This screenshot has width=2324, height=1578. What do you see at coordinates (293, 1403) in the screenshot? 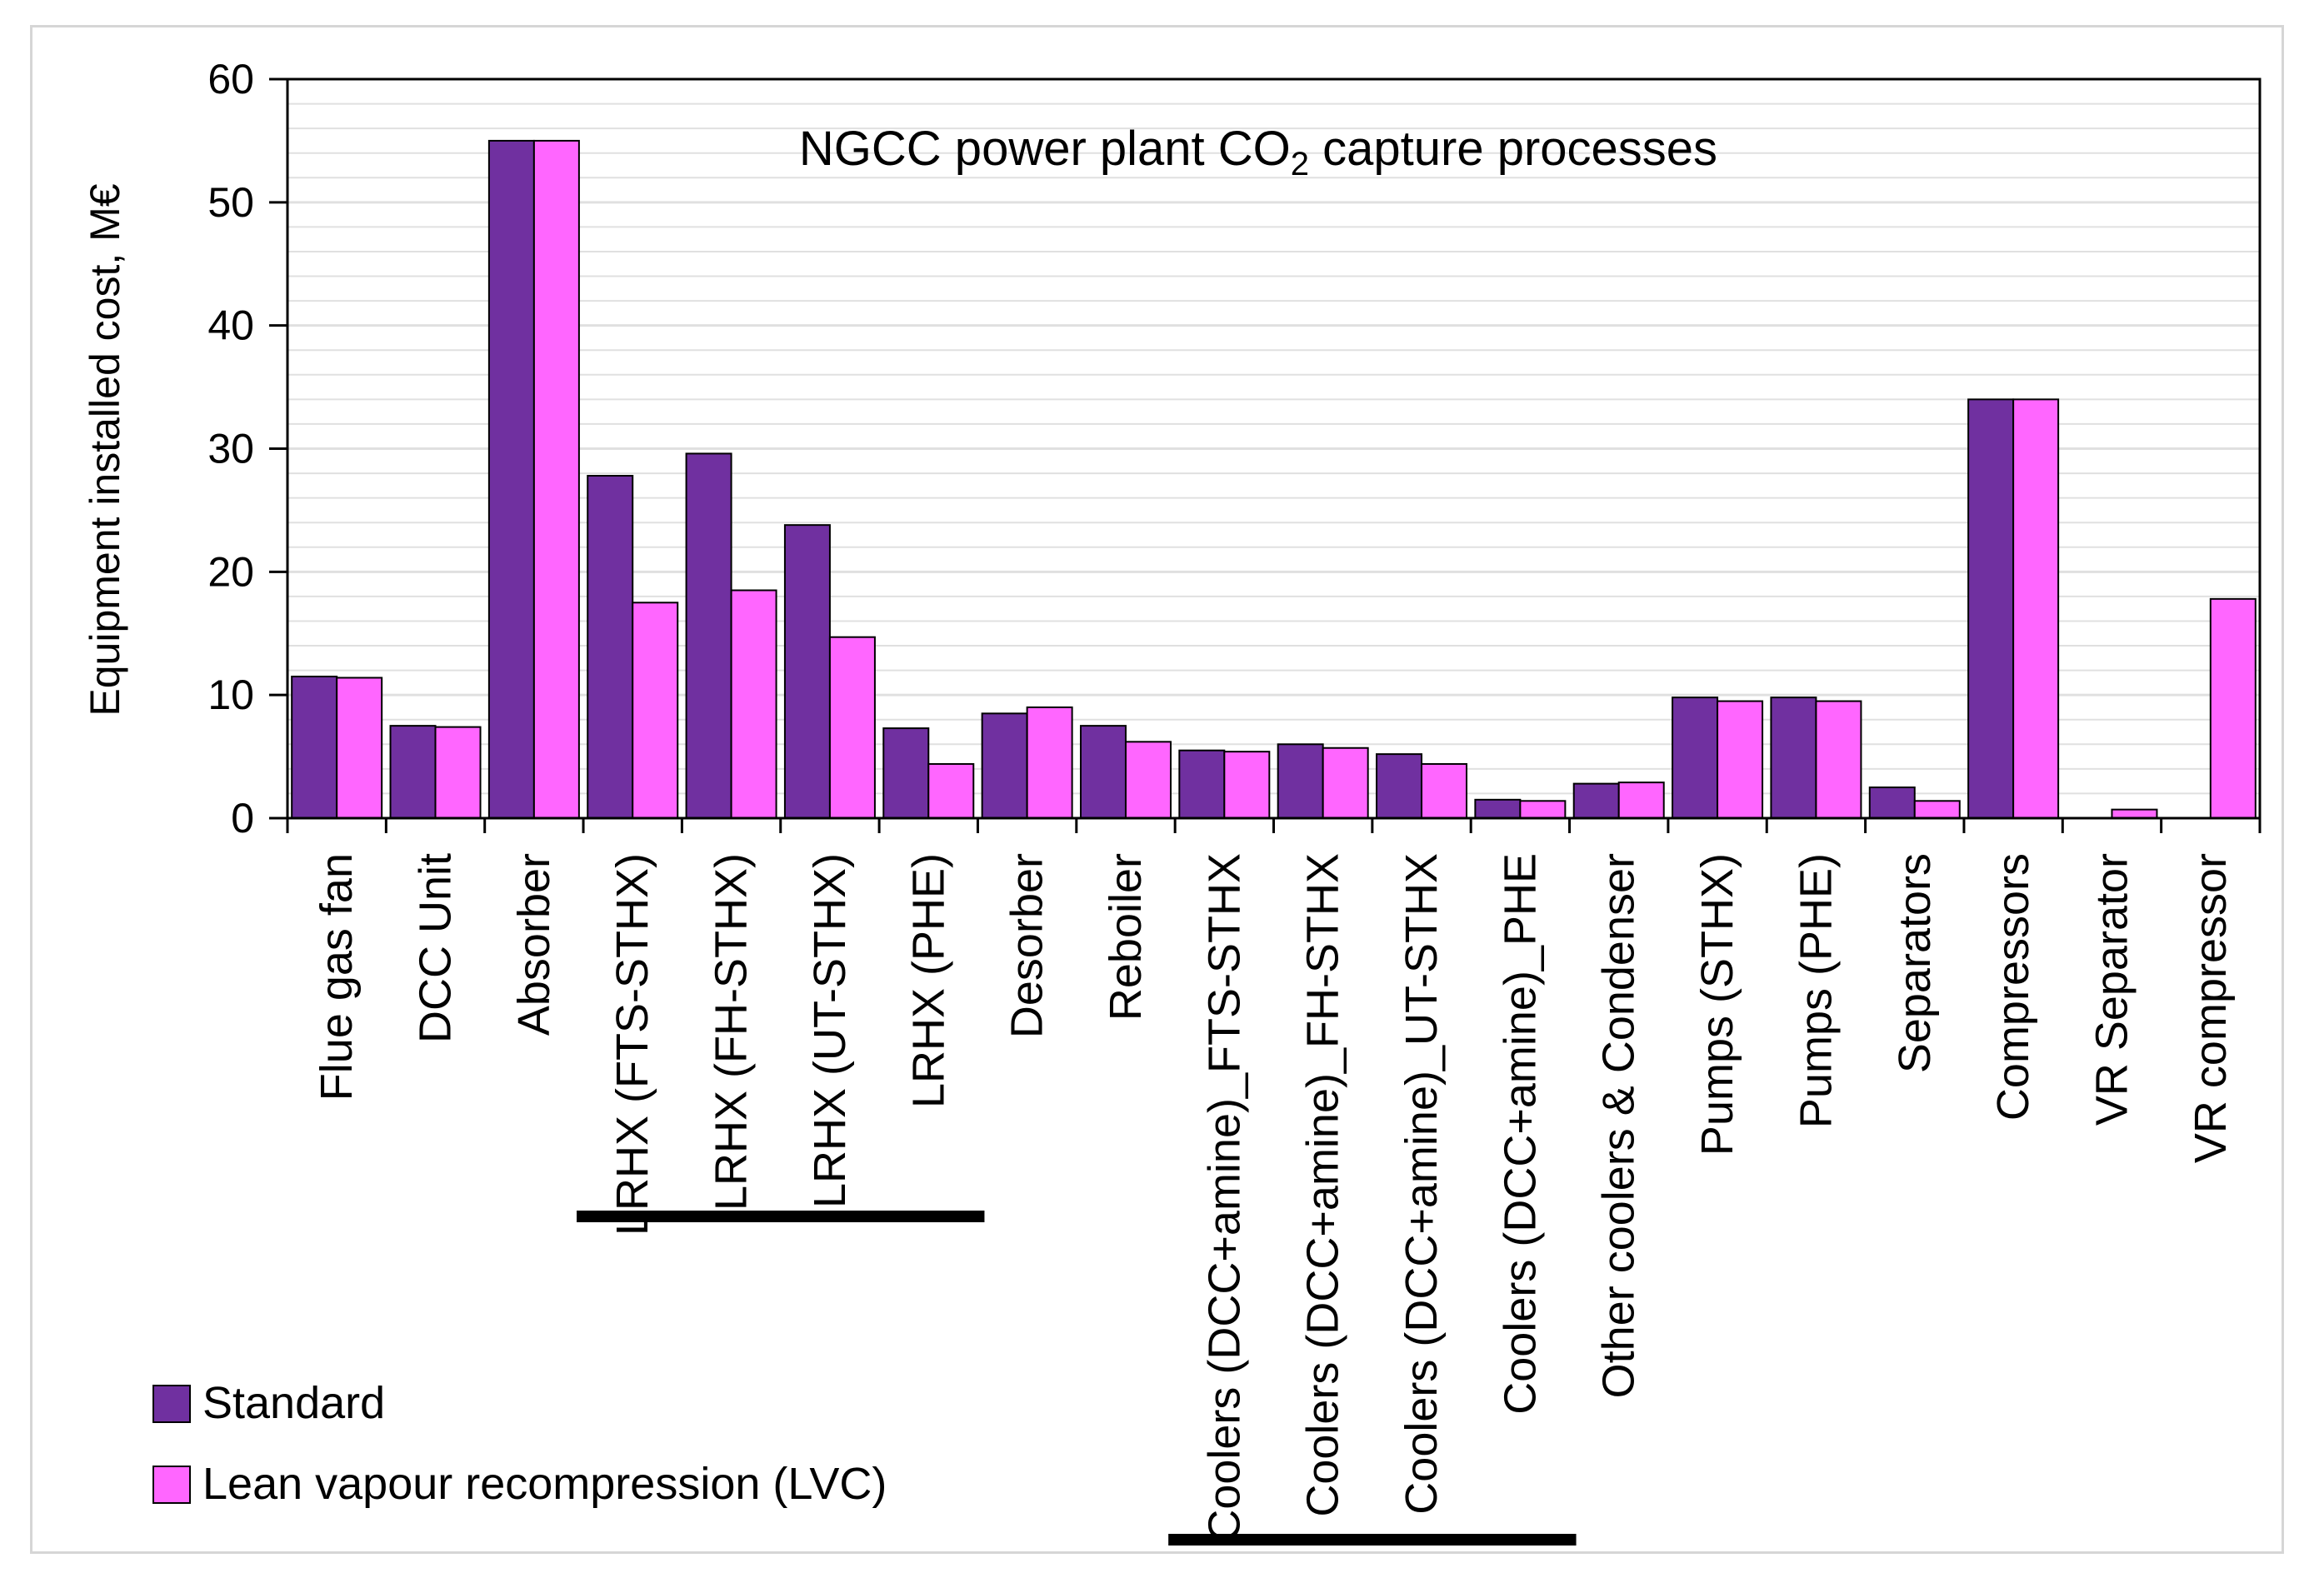
I see `legend-label-standard: Standard` at bounding box center [293, 1403].